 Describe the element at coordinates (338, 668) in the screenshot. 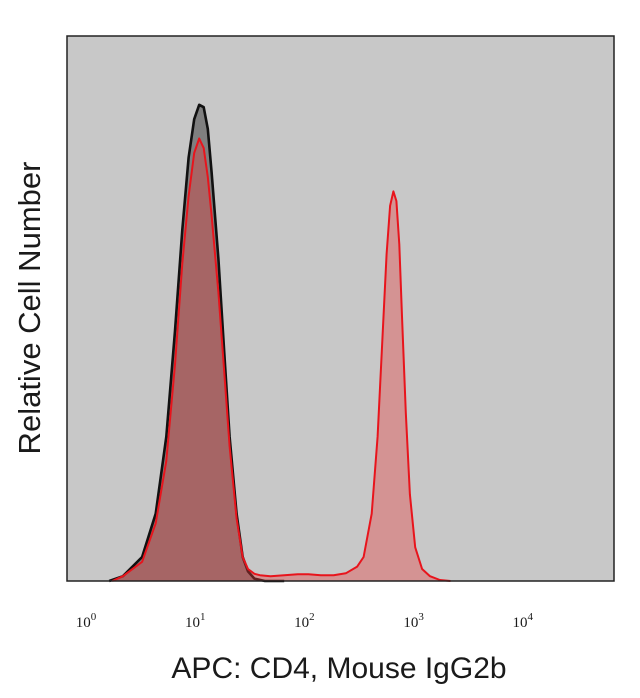

I see `x-axis-label: APC: CD4, Mouse IgG2b` at that location.